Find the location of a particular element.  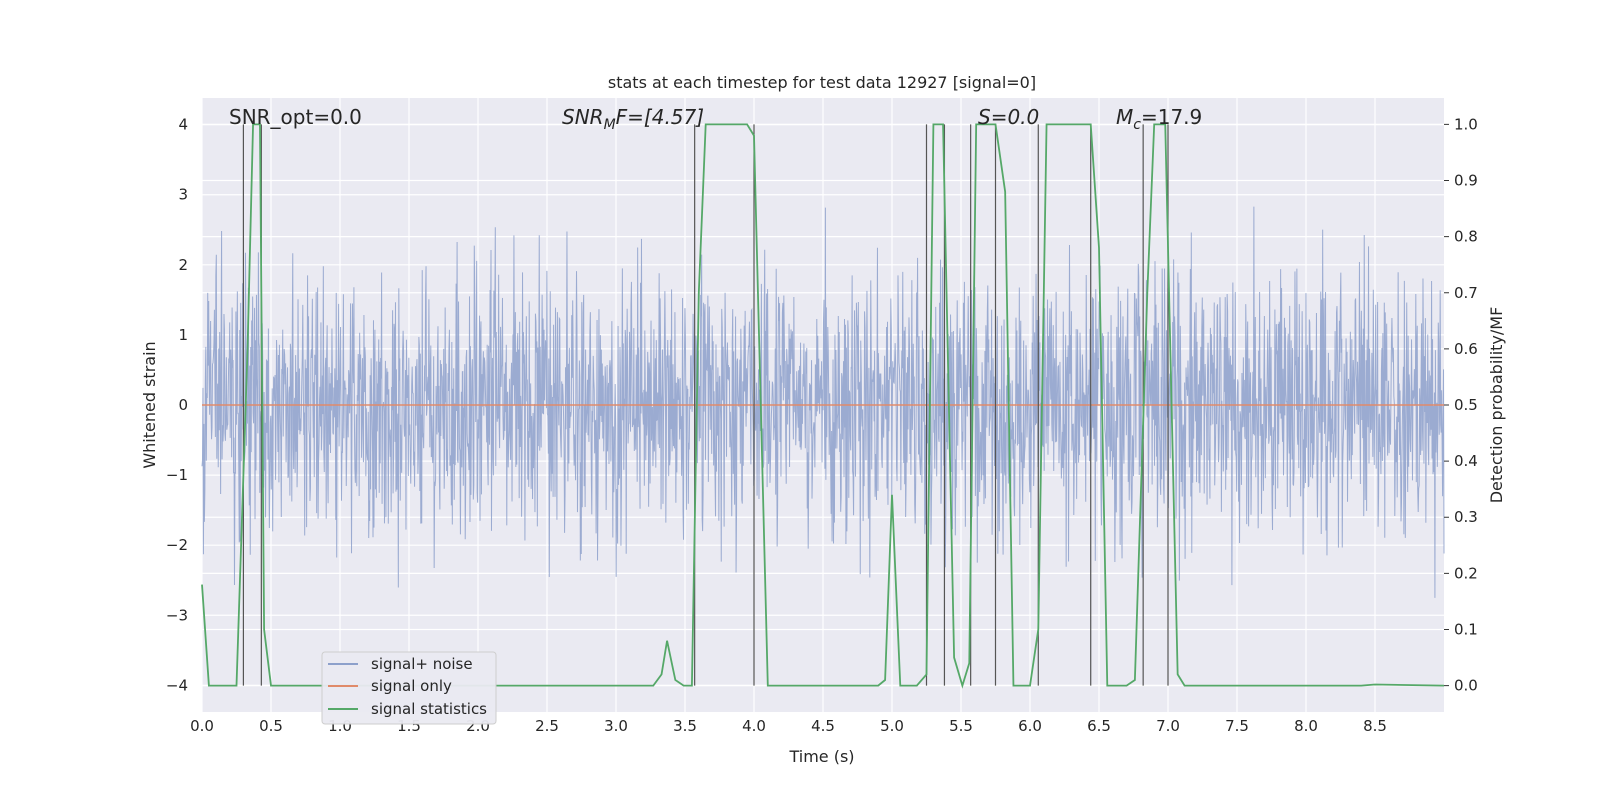

annotation-mc-sub: c is located at coordinates (1137, 125).